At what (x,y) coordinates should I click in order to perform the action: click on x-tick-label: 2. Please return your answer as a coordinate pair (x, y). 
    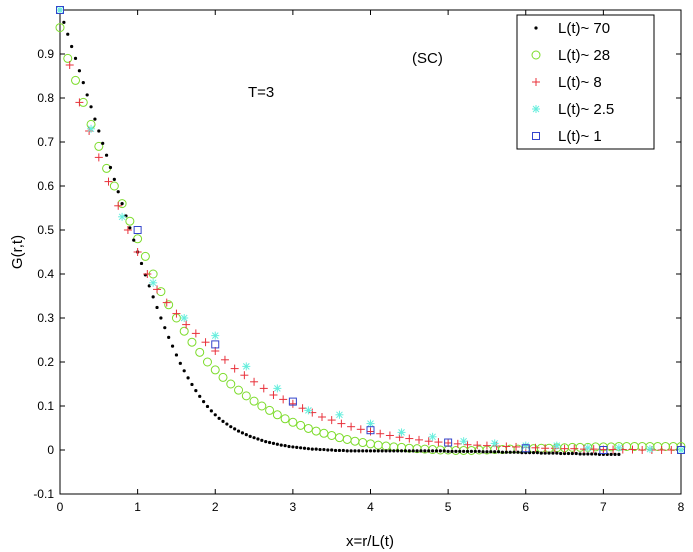
    Looking at the image, I should click on (215, 507).